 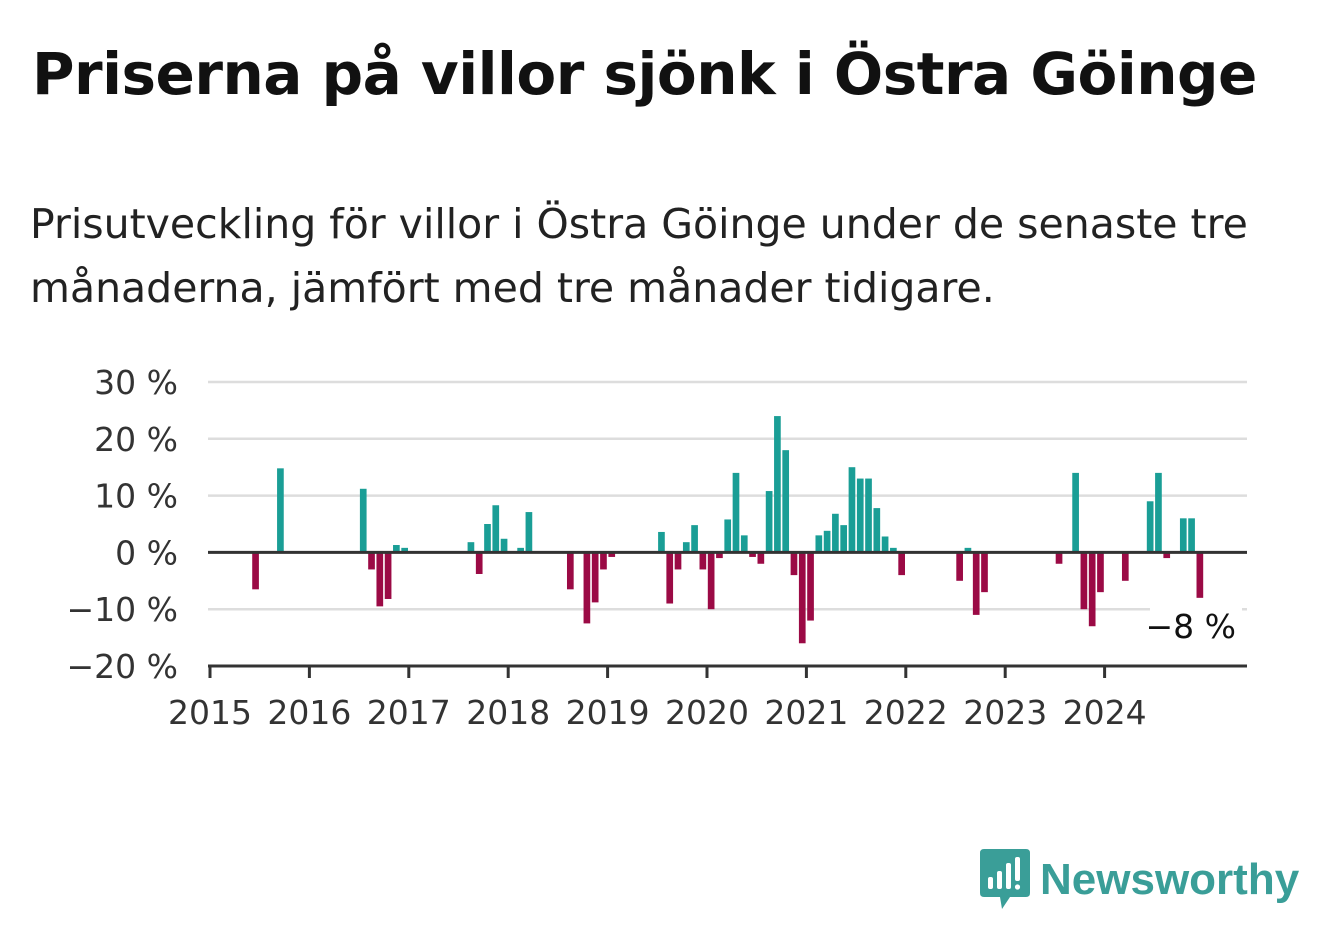 I want to click on y-tick-label: 0 %, so click(x=146, y=552).